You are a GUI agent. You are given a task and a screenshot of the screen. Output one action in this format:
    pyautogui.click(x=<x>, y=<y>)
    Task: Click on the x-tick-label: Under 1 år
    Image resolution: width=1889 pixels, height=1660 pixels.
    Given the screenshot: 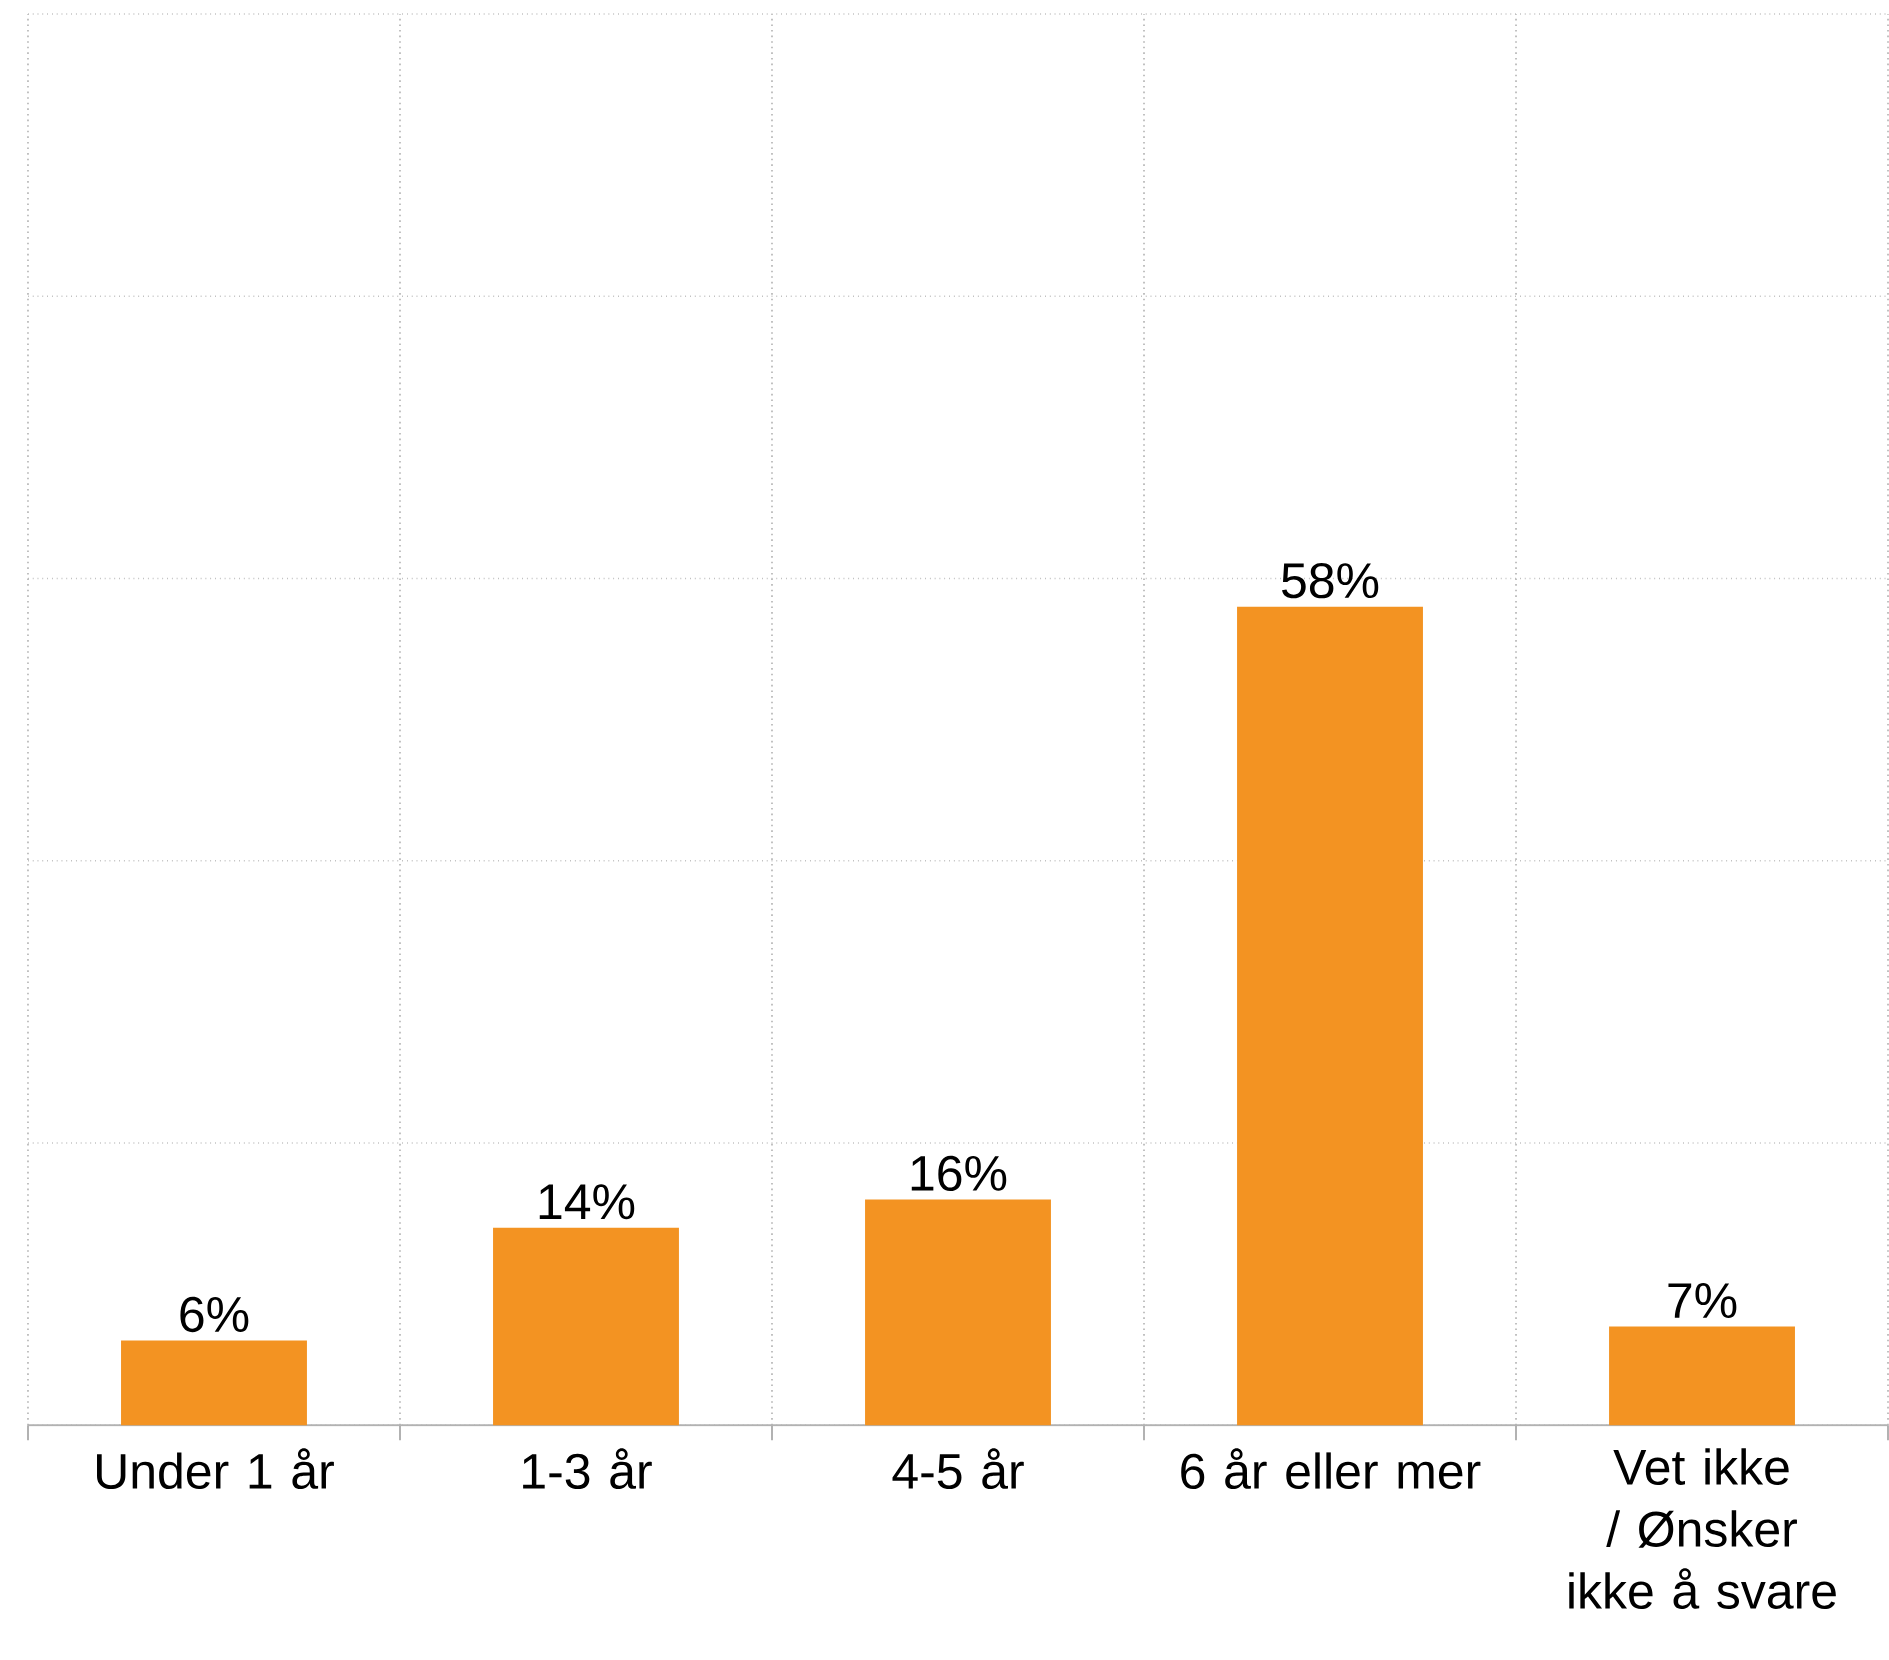 What is the action you would take?
    pyautogui.click(x=215, y=1469)
    